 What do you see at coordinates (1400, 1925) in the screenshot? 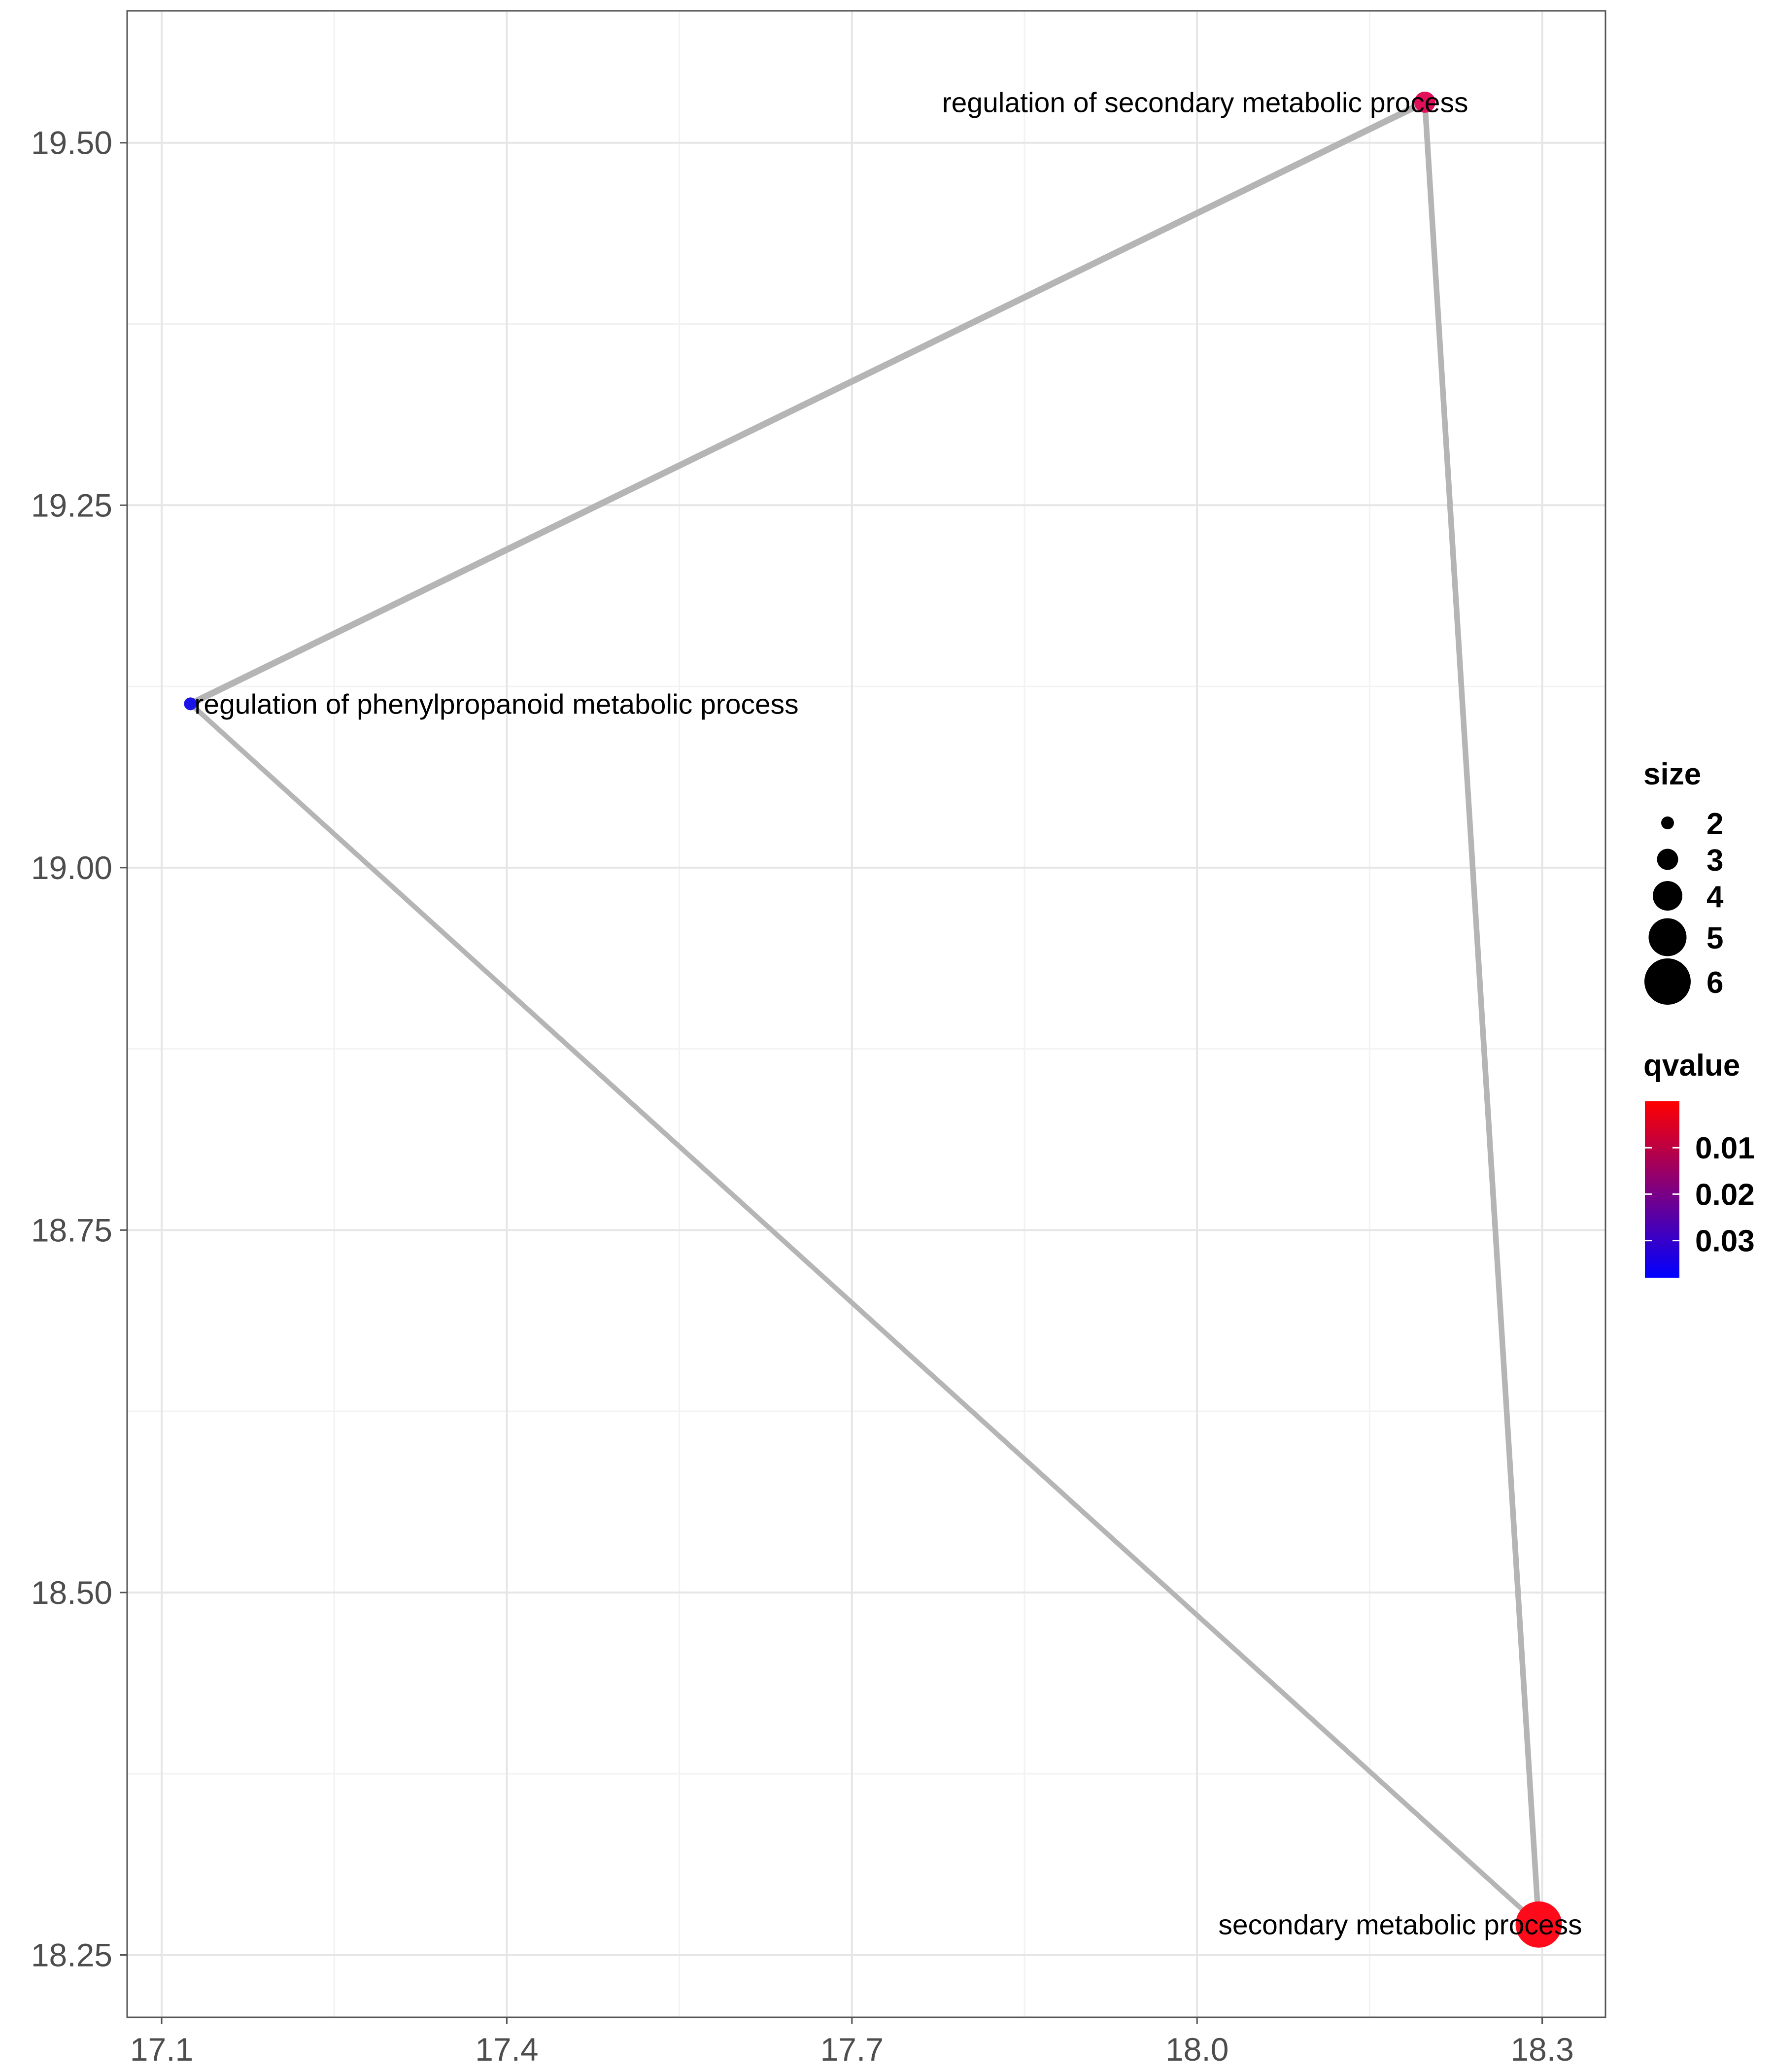
I see `node-label: secondary metabolic process` at bounding box center [1400, 1925].